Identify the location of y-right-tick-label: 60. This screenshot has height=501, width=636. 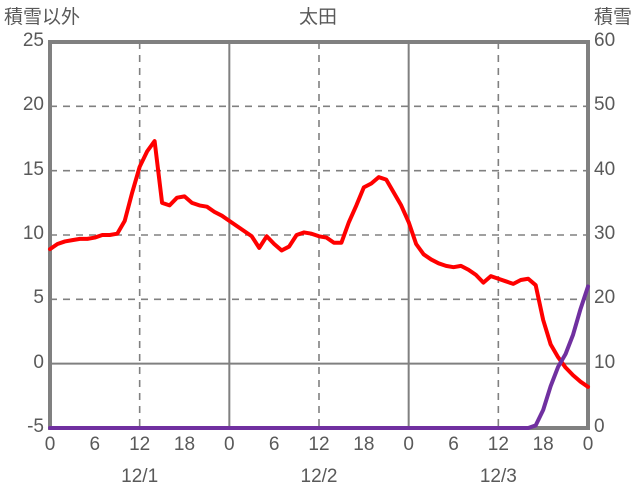
(605, 40).